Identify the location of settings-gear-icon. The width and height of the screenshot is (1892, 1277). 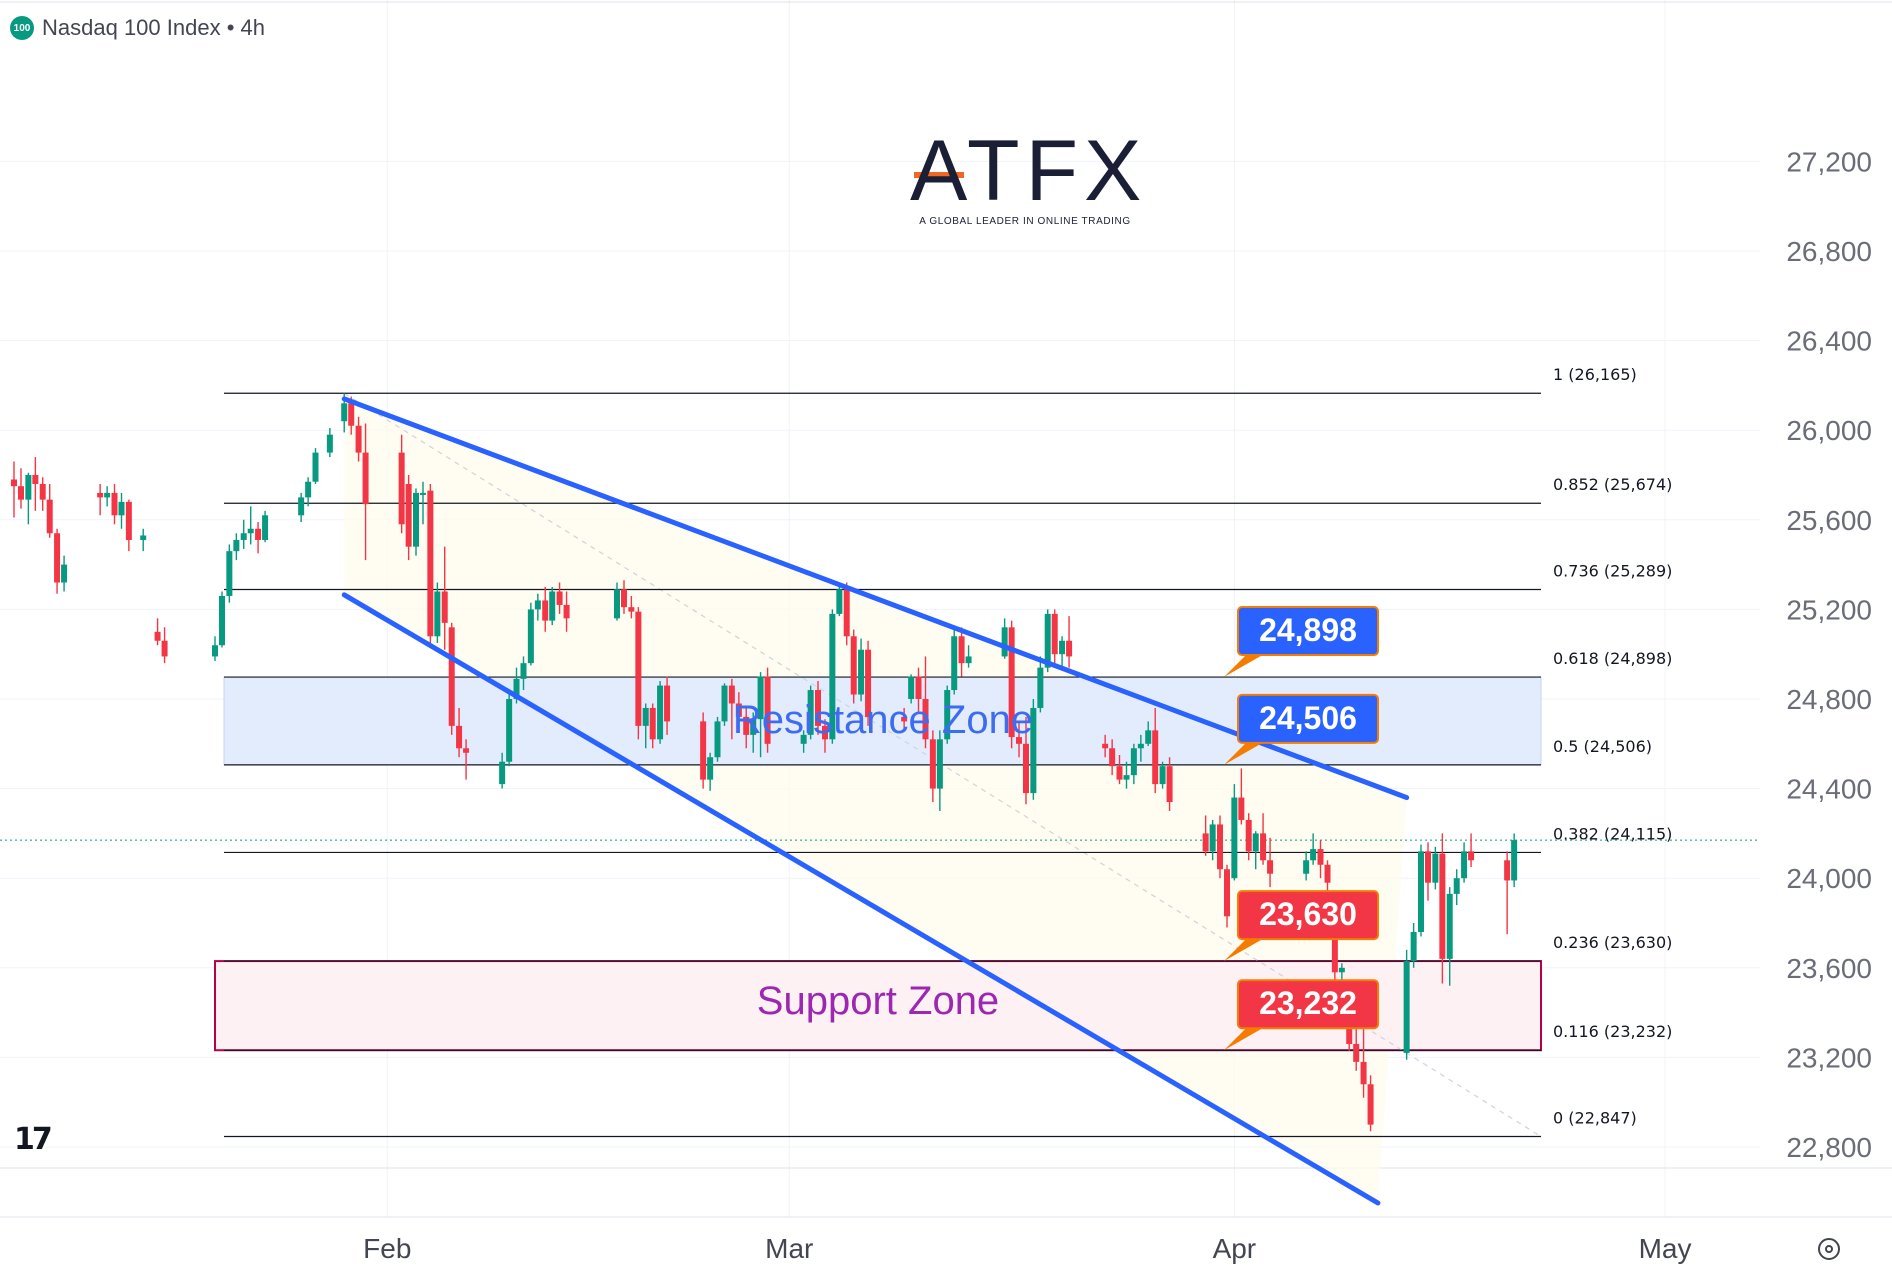
(1829, 1249).